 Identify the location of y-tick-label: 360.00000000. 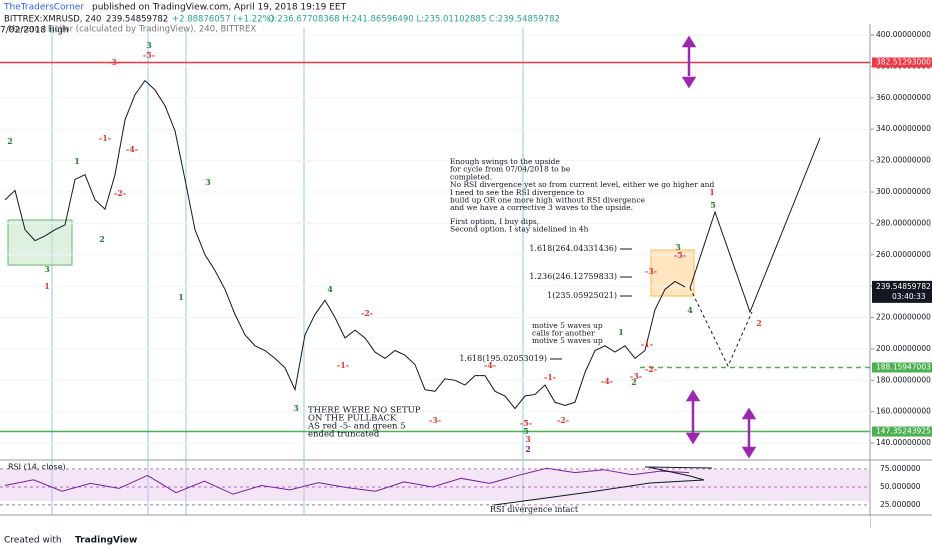
(903, 97).